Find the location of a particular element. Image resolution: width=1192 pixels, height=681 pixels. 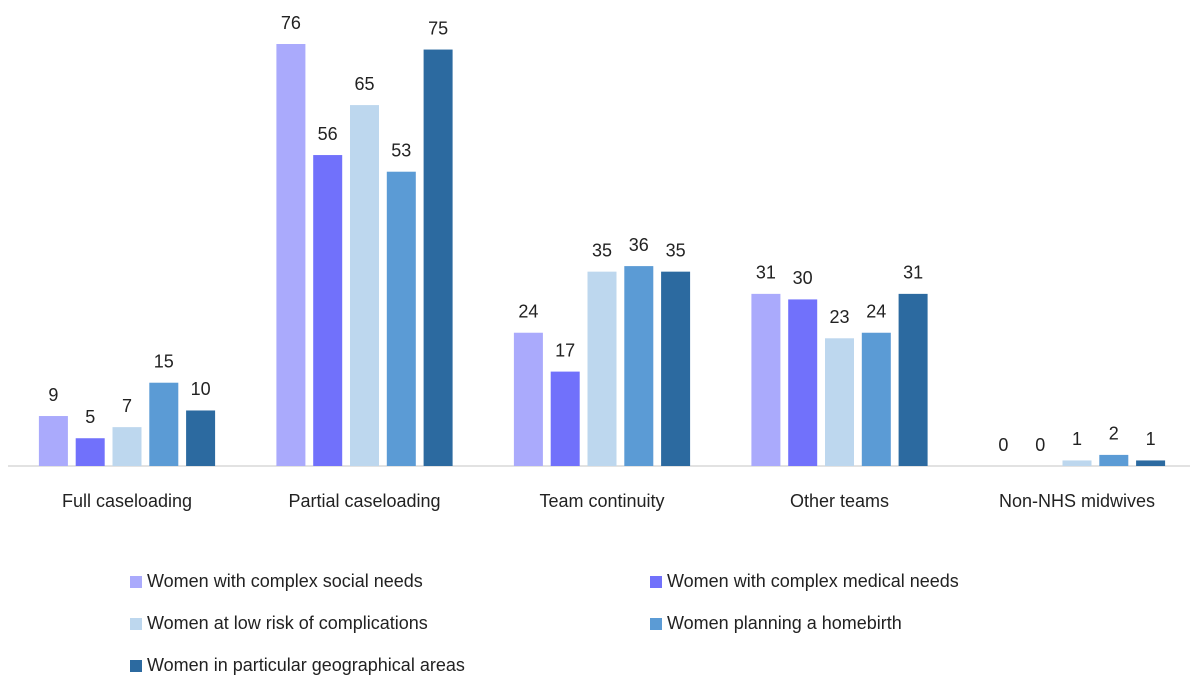

x-tick-label: Full caseloading is located at coordinates (127, 501).